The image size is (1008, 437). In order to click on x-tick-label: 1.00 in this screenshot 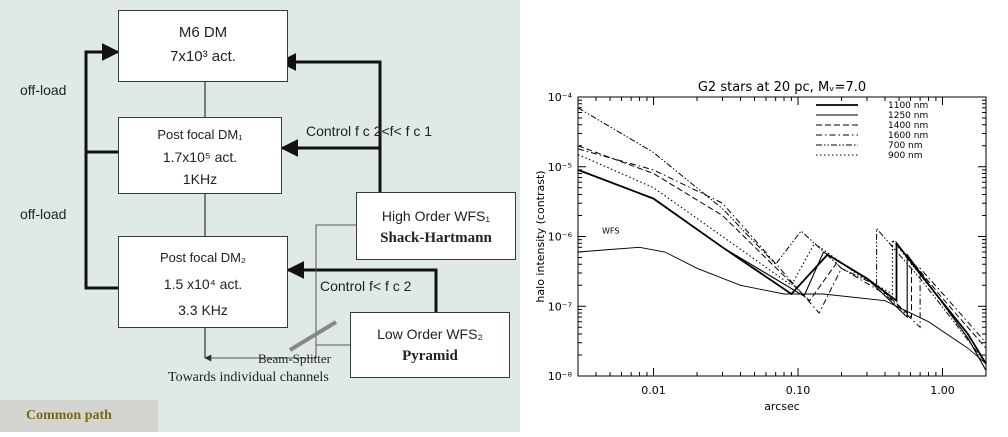, I will do `click(942, 390)`.